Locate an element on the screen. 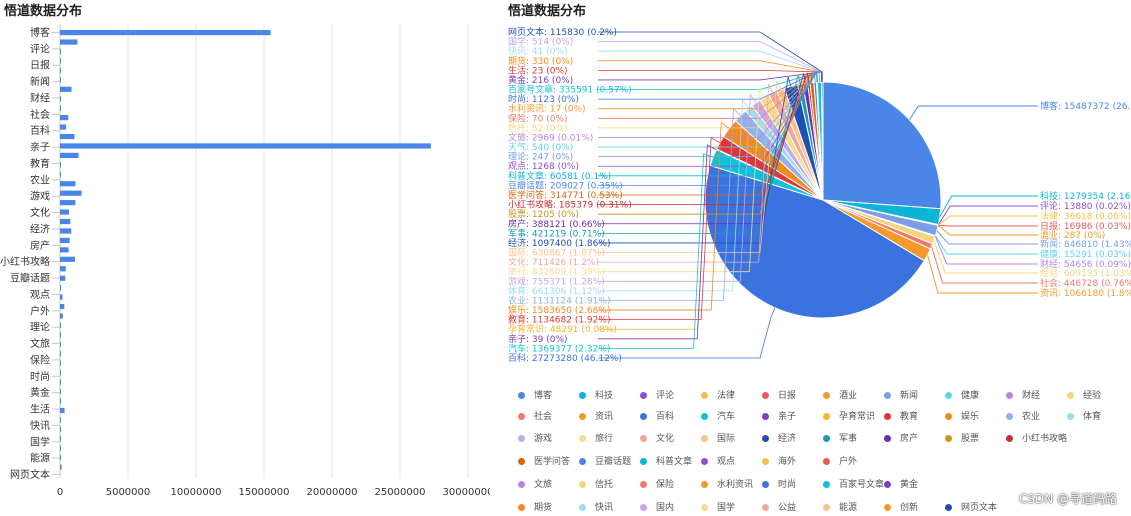  legend-item: 信托 is located at coordinates (596, 483).